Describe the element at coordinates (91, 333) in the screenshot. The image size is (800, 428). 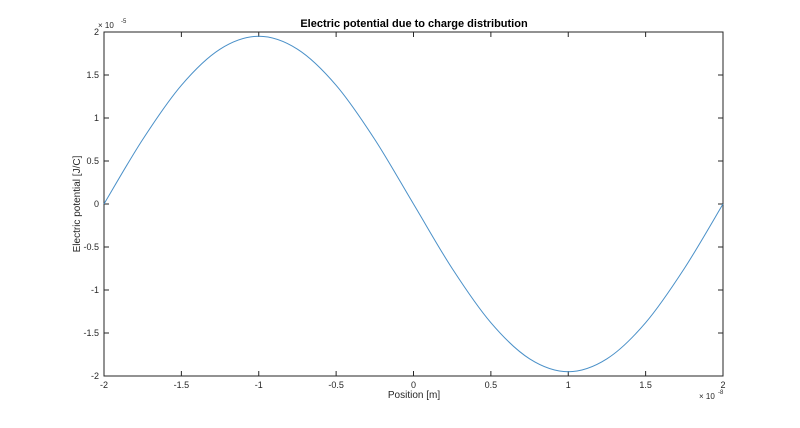
I see `y-tick-label: -1.5` at that location.